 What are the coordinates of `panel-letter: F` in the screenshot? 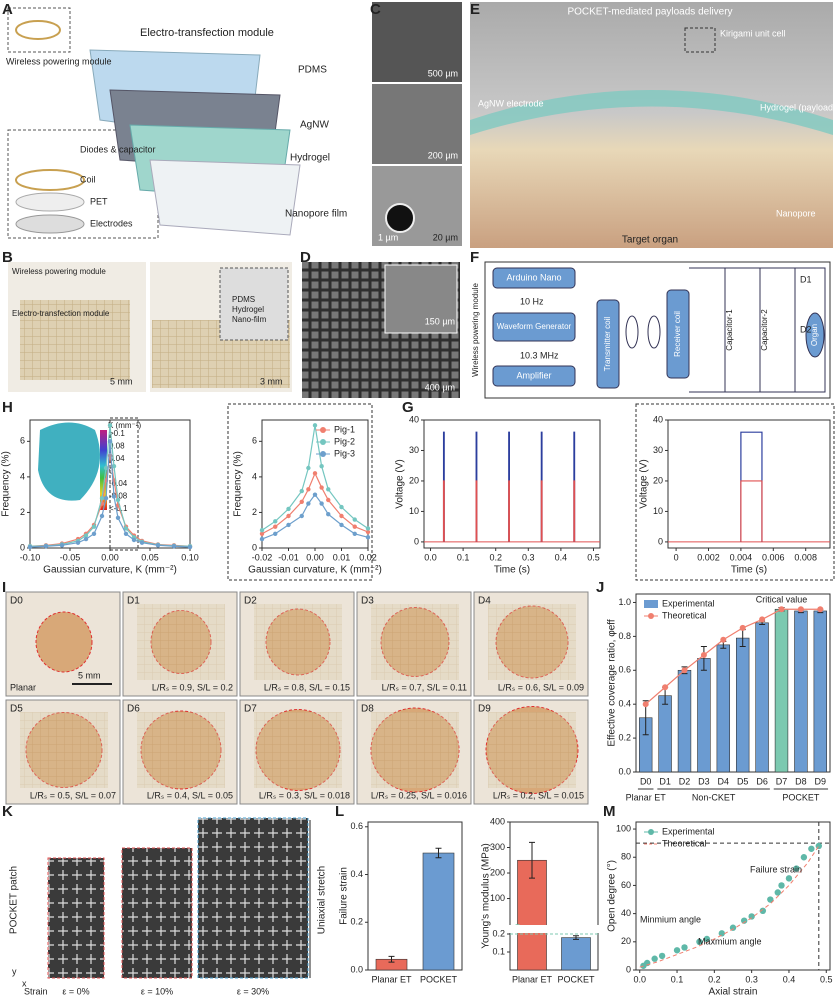 It's located at (474, 257).